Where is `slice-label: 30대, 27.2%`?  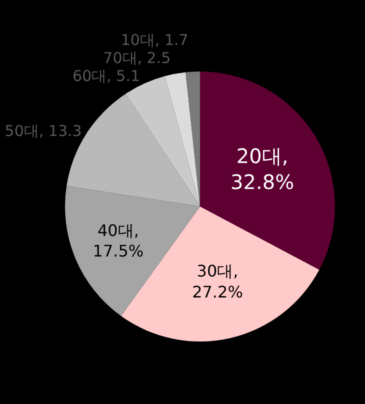
slice-label: 30대, 27.2% is located at coordinates (217, 282).